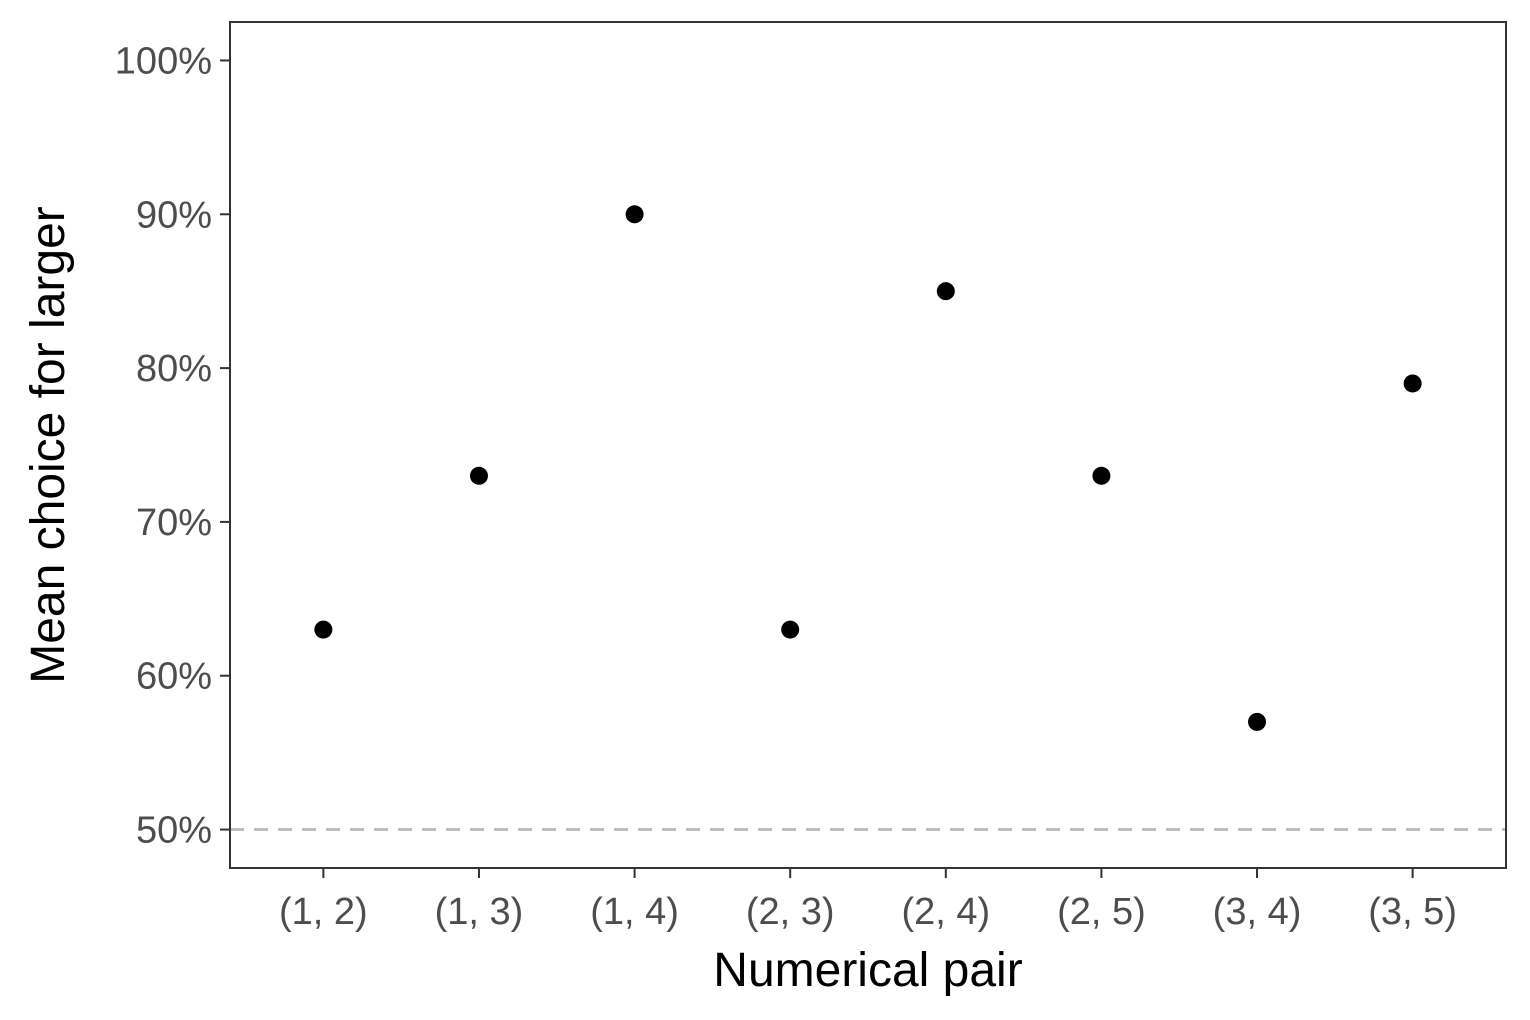 The height and width of the screenshot is (1020, 1530). What do you see at coordinates (48, 445) in the screenshot?
I see `y-axis-title: Mean choice for larger` at bounding box center [48, 445].